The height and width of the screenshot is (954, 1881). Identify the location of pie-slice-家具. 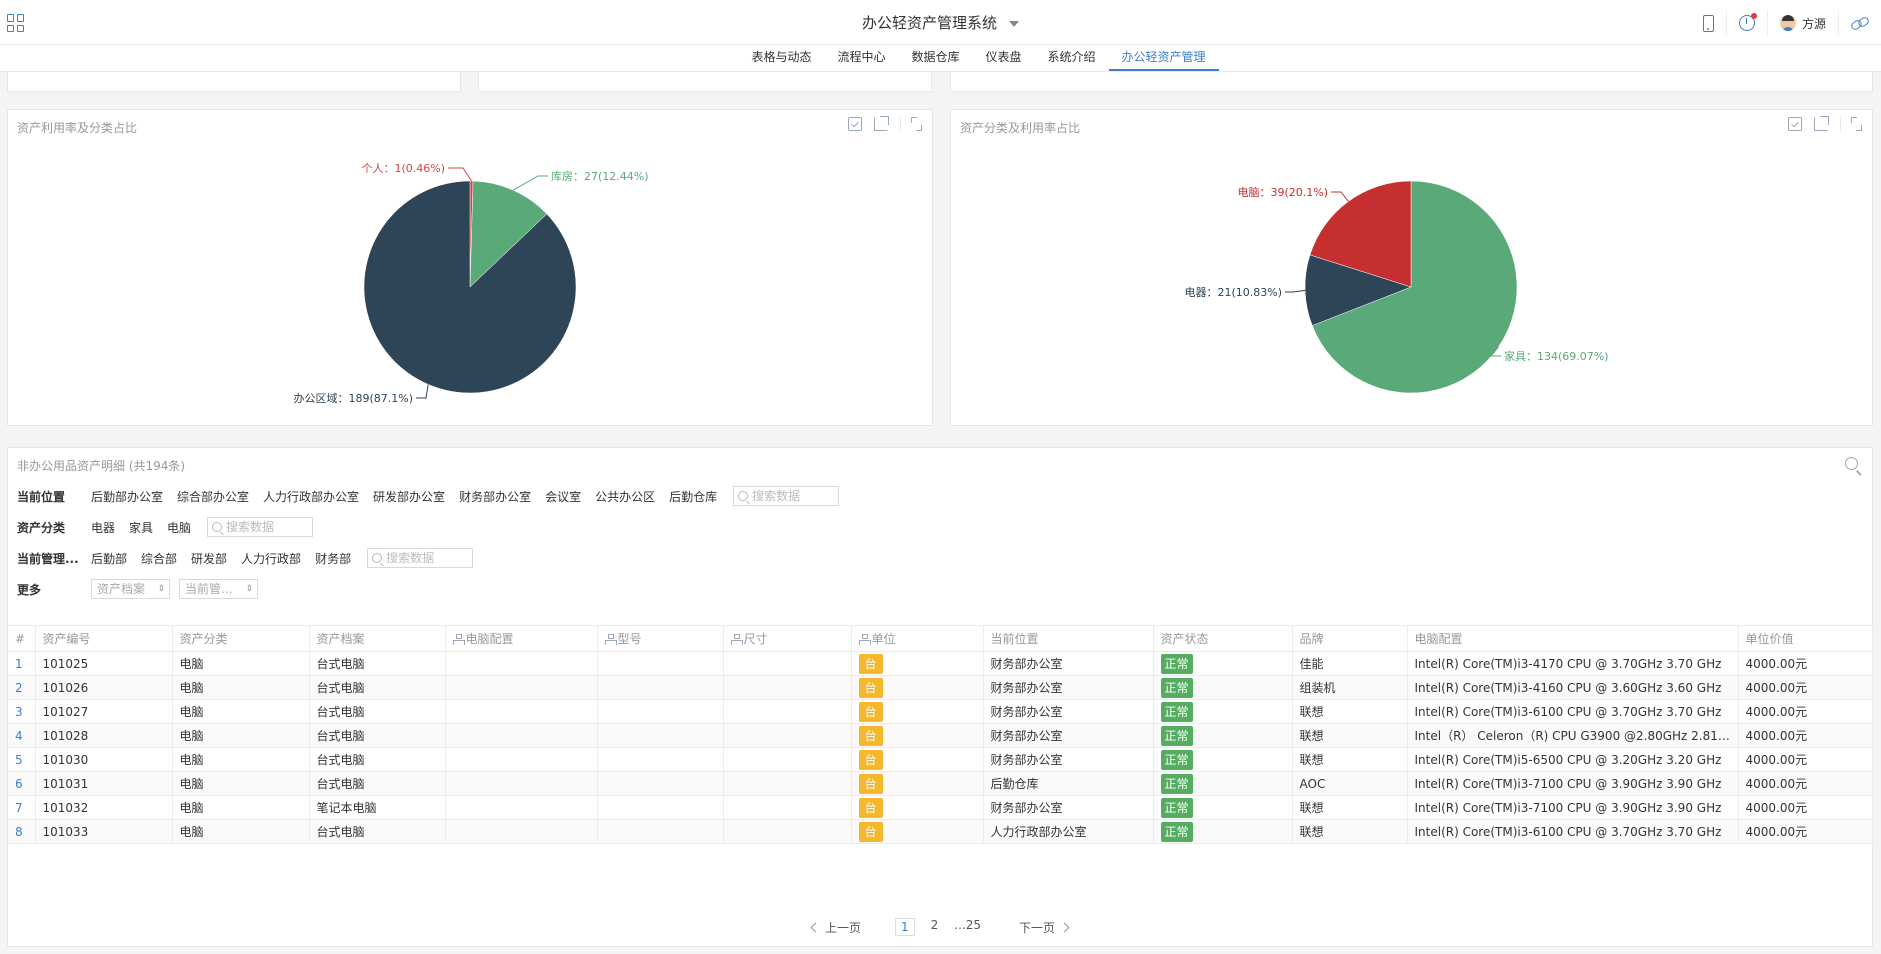
(1414, 287).